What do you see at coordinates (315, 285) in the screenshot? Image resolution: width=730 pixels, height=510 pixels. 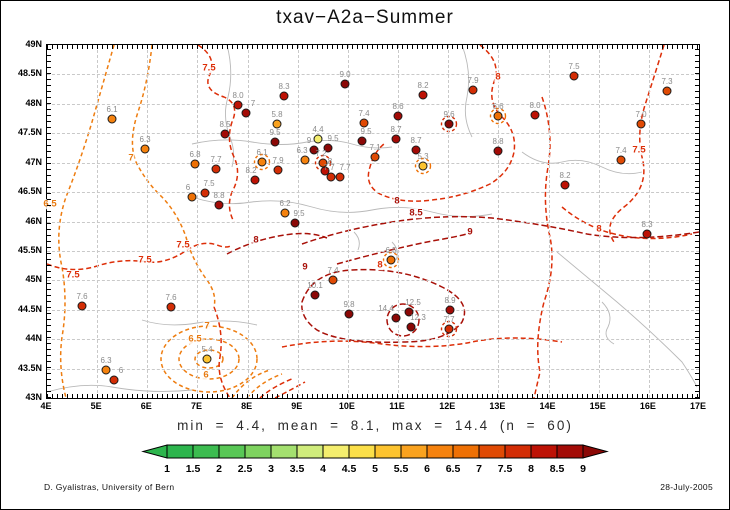 I see `station-value-label: 10.1` at bounding box center [315, 285].